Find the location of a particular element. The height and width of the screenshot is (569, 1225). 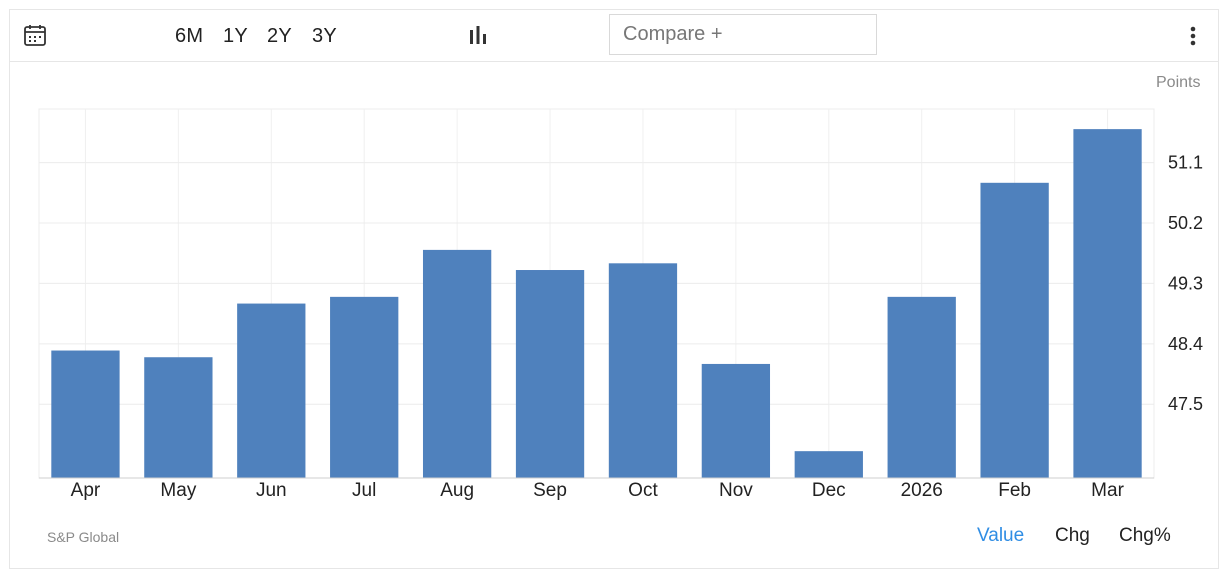

x-tick-label: Jul is located at coordinates (364, 490).